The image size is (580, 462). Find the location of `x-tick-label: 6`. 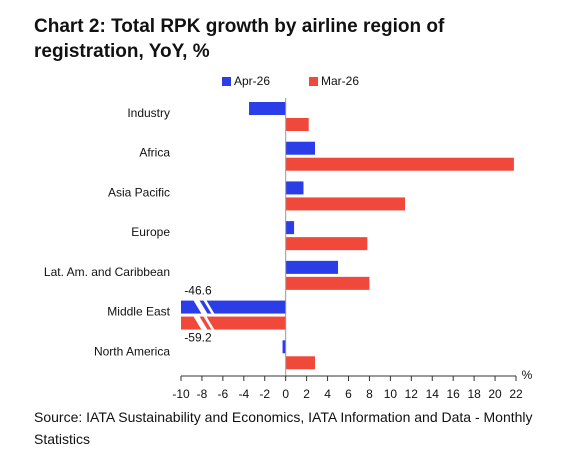

x-tick-label: 6 is located at coordinates (348, 394).